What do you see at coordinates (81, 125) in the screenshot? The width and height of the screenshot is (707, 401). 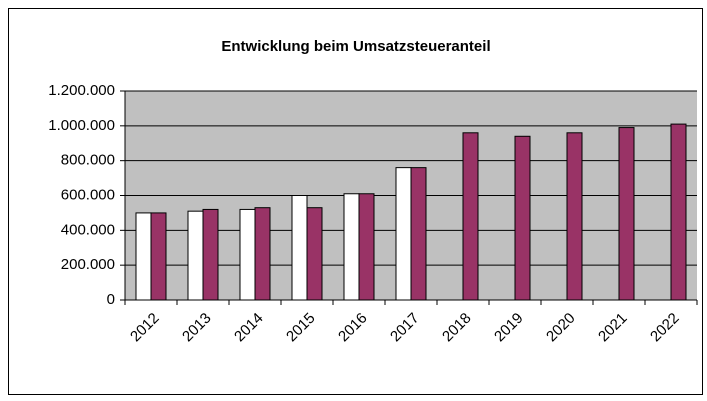 I see `y-tick-label: 1.000.000` at bounding box center [81, 125].